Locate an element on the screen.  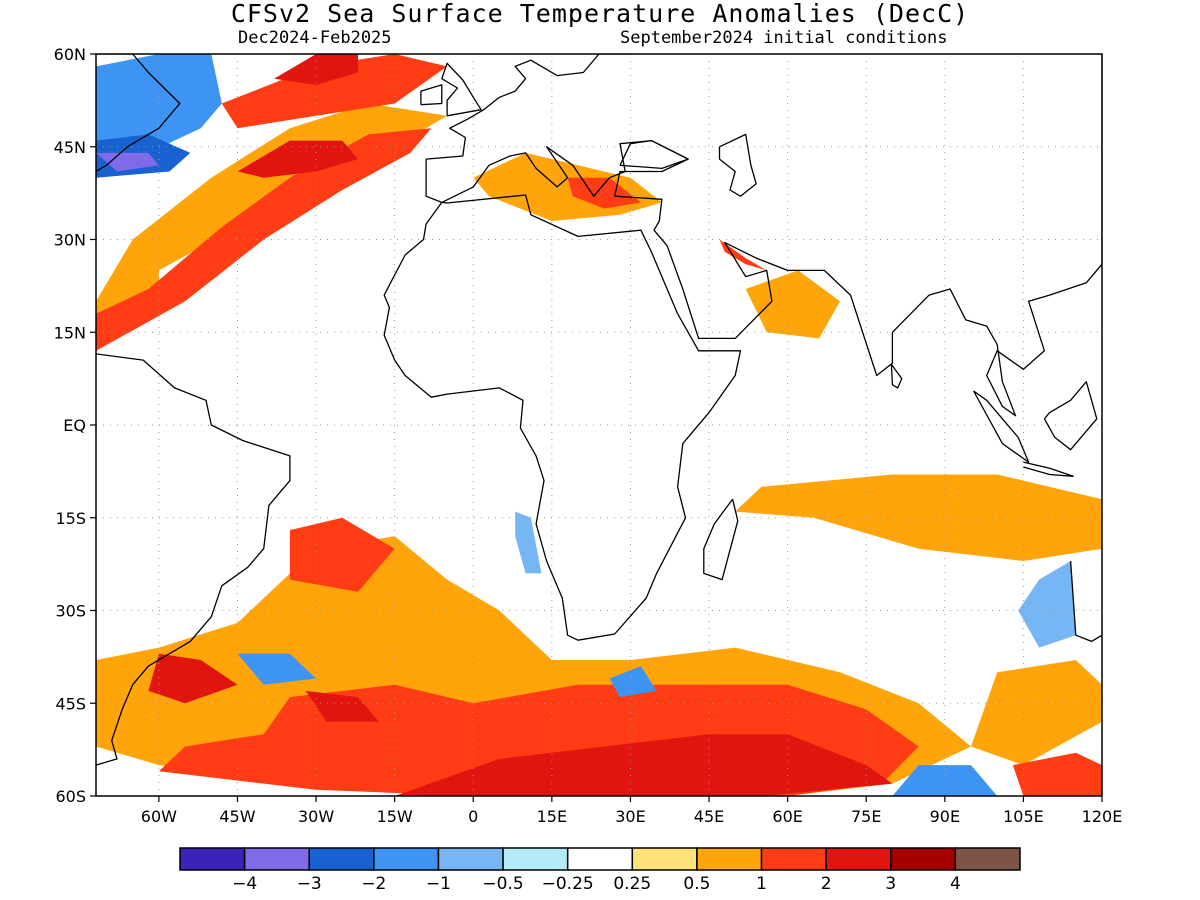
anomaly-region-s-atlantic-strong-mid is located at coordinates (342, 706).